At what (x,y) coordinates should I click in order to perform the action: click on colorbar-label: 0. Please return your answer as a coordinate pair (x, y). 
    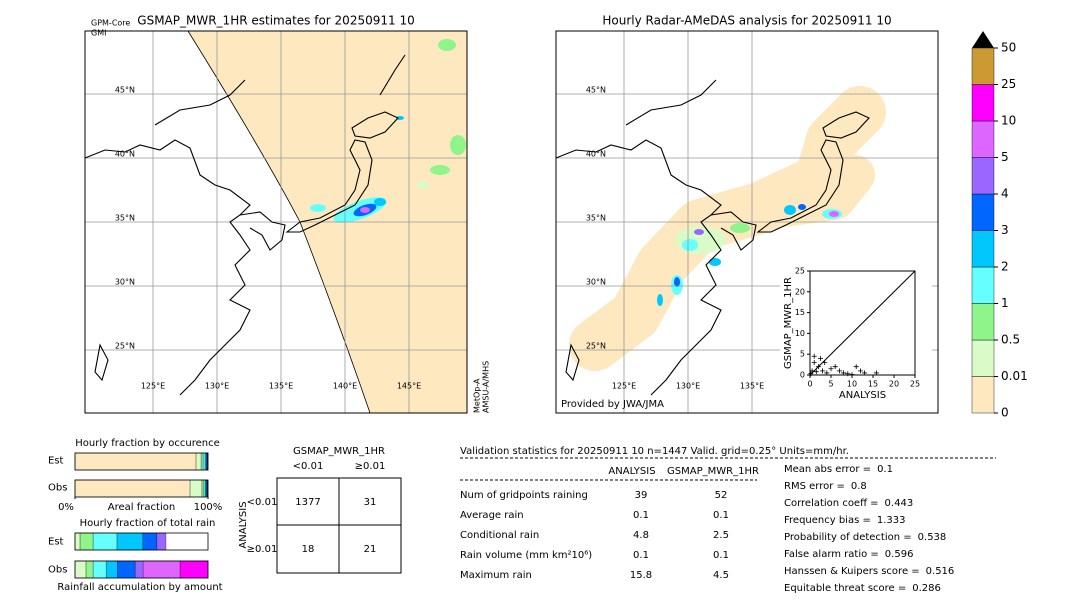
    Looking at the image, I should click on (1005, 413).